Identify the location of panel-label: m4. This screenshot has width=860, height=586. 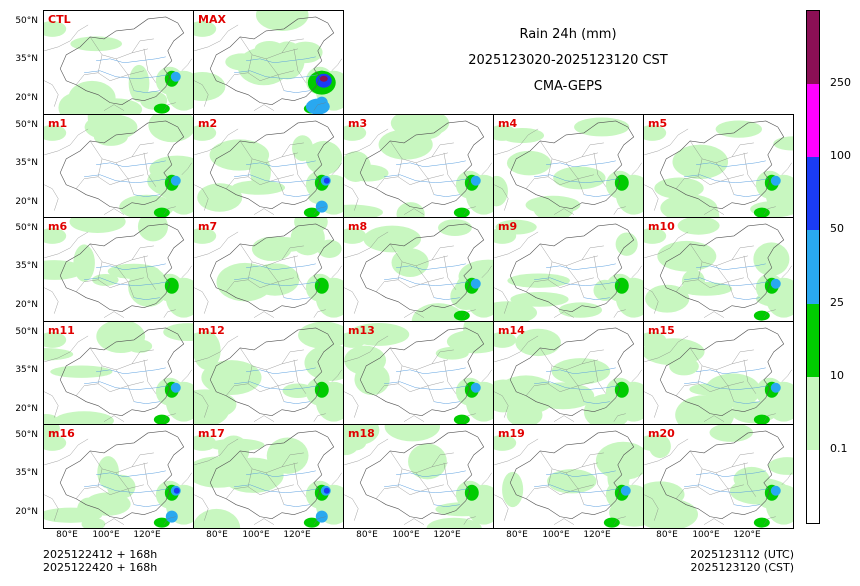
(508, 123).